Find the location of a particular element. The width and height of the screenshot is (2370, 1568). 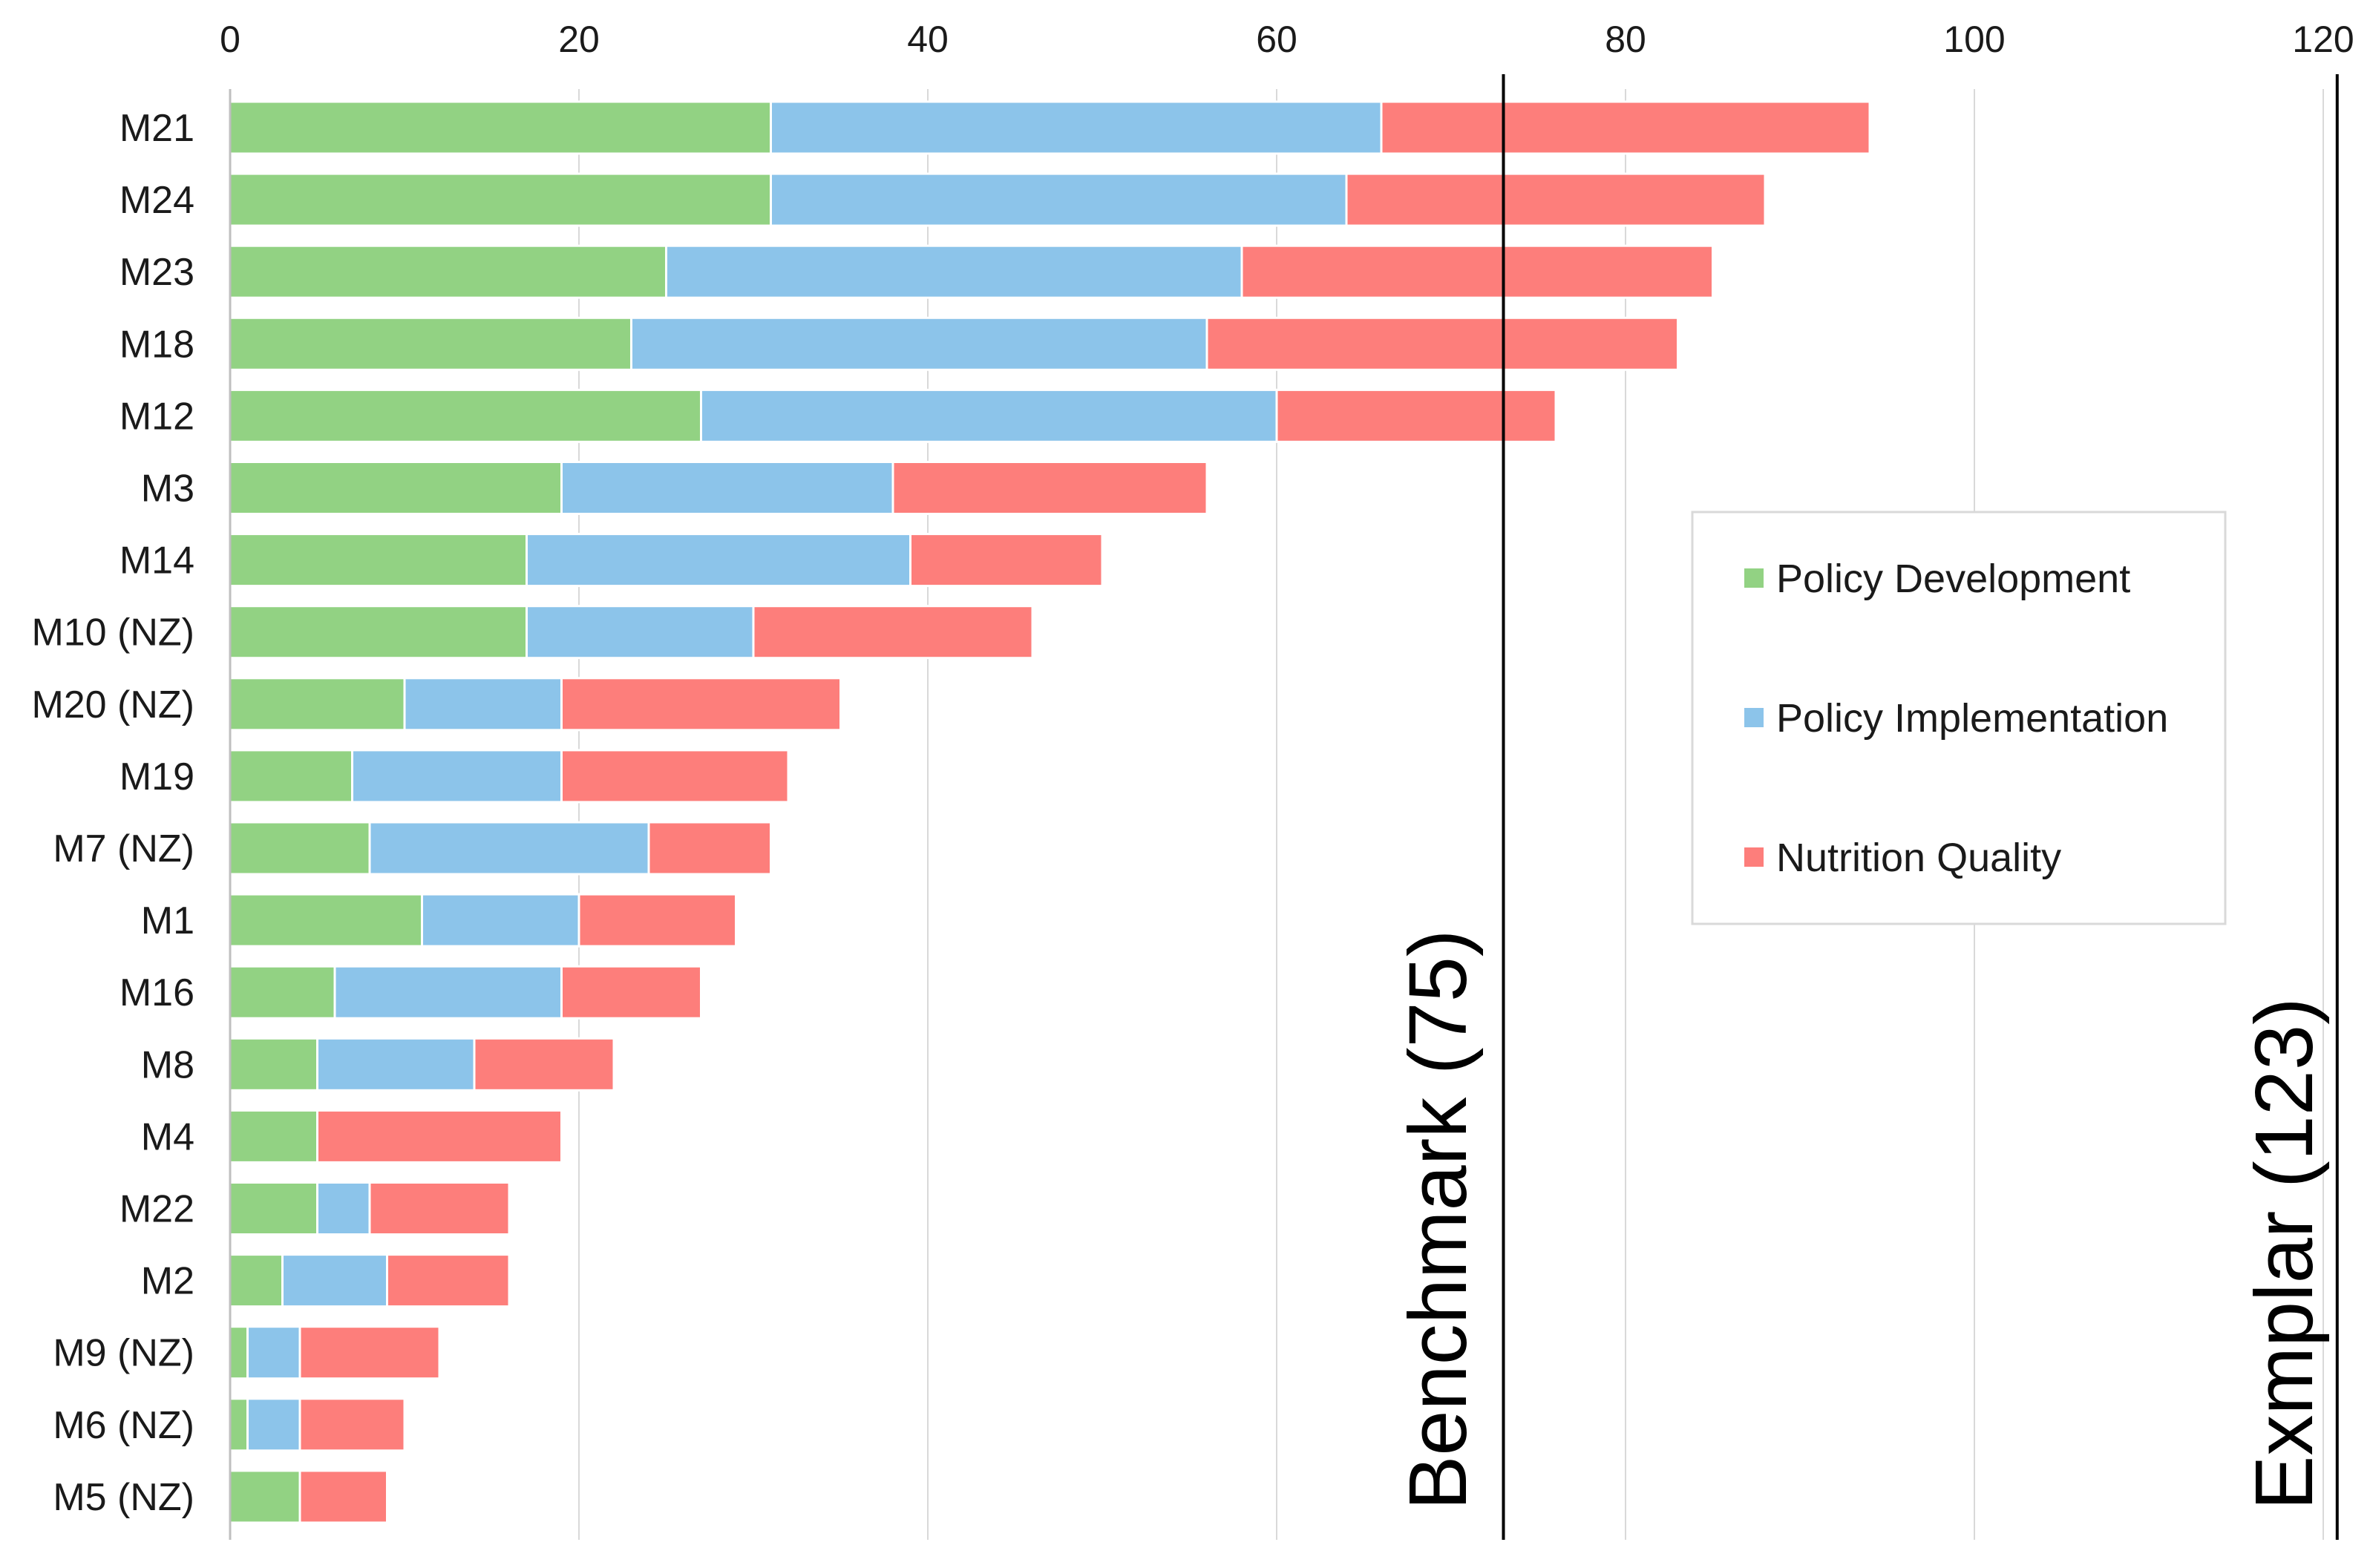

x-tick-label: 100 is located at coordinates (1974, 39).